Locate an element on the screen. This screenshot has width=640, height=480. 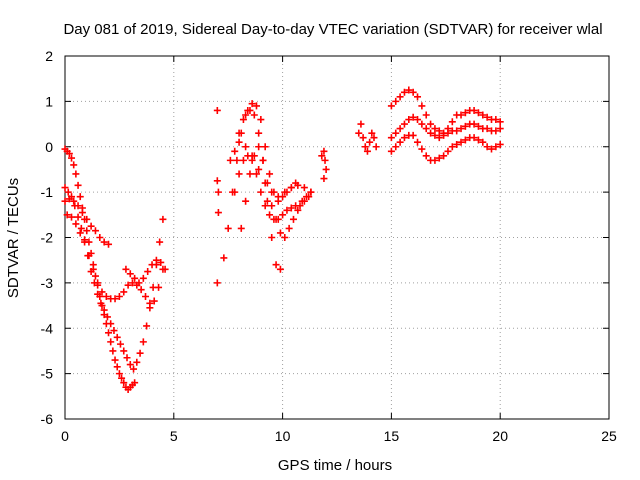
y-tick-label: -6 is located at coordinates (47, 419).